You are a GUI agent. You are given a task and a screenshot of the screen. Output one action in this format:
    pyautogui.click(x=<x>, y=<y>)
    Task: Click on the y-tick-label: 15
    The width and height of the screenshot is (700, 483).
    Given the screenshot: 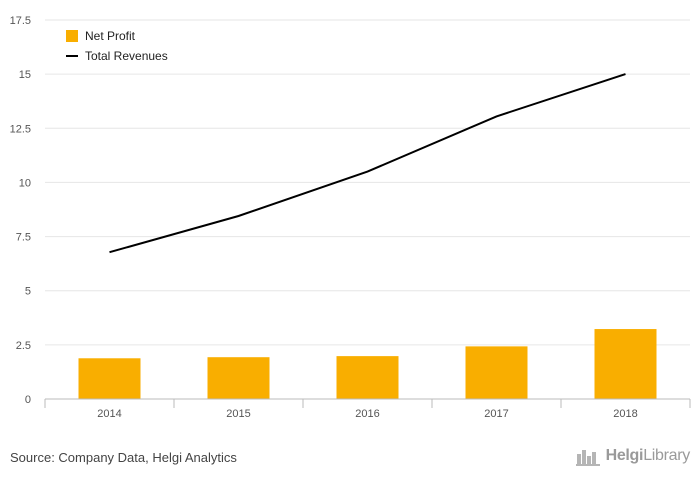 What is the action you would take?
    pyautogui.click(x=25, y=75)
    